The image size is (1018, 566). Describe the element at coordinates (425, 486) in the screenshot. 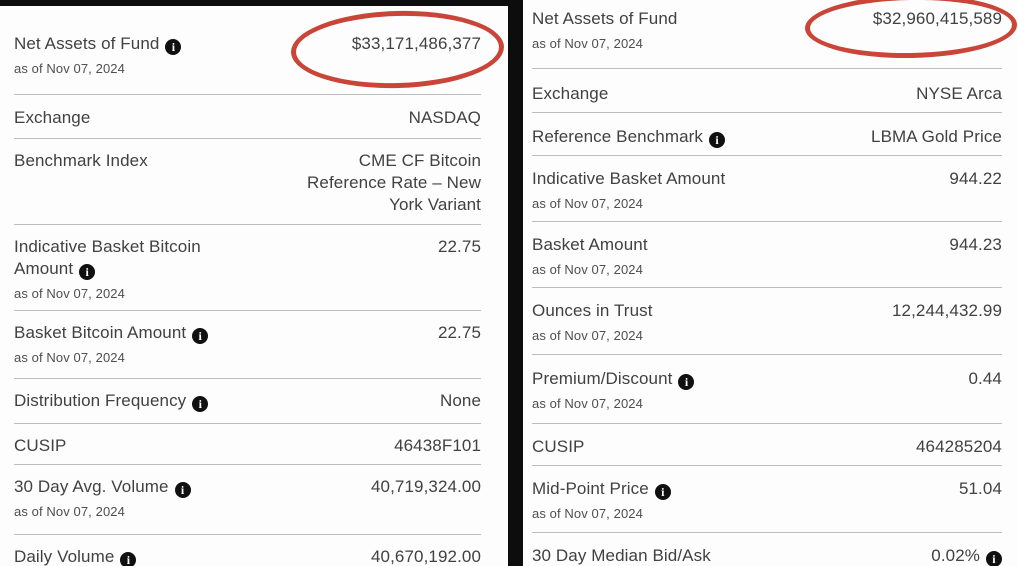

I see `stat-value: 40,719,324.00` at that location.